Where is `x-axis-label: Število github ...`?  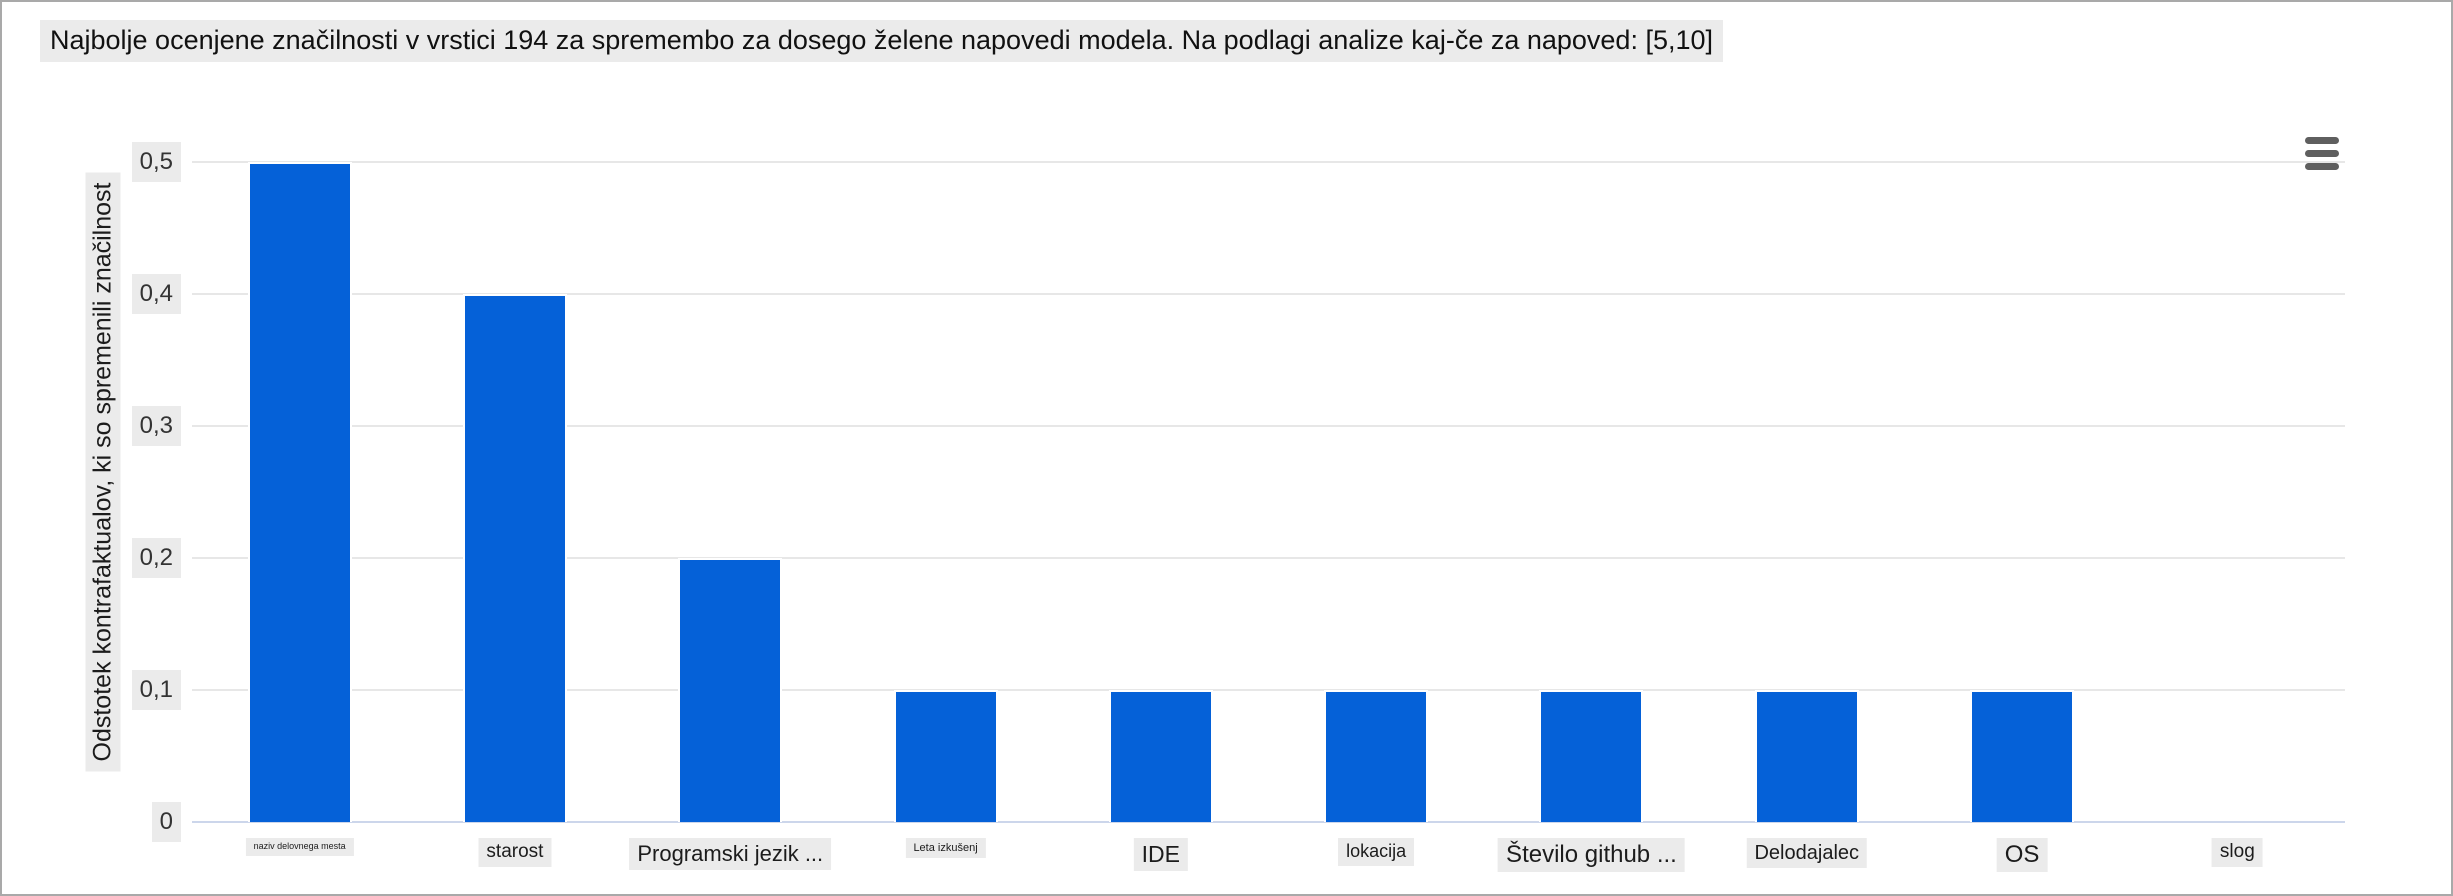 x-axis-label: Število github ... is located at coordinates (1591, 855).